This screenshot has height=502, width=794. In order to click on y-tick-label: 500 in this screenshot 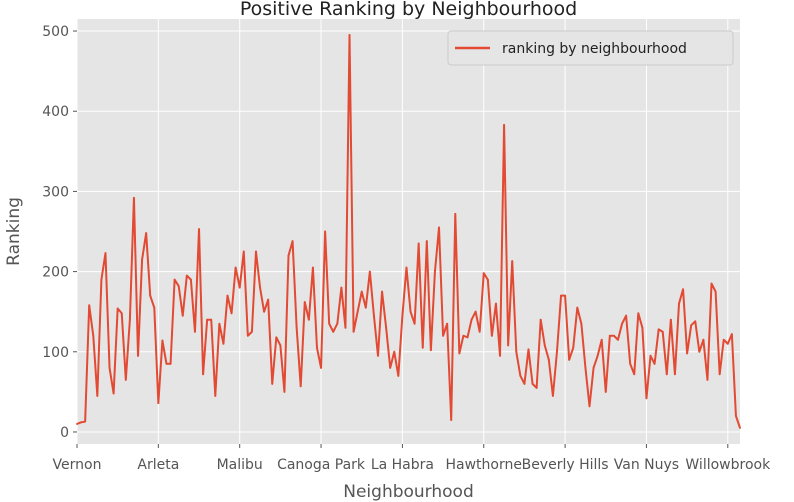, I will do `click(55, 32)`.